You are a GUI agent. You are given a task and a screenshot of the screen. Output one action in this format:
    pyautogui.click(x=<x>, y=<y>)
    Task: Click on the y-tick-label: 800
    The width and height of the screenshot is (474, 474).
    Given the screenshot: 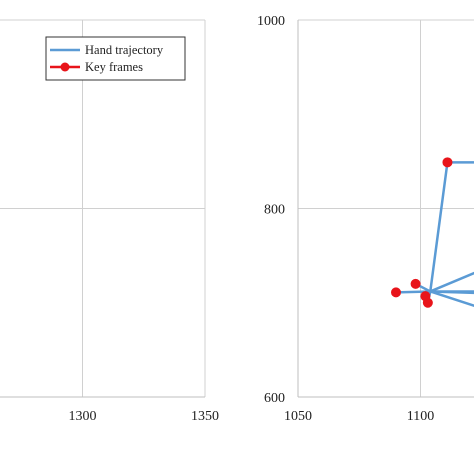 What is the action you would take?
    pyautogui.click(x=274, y=210)
    